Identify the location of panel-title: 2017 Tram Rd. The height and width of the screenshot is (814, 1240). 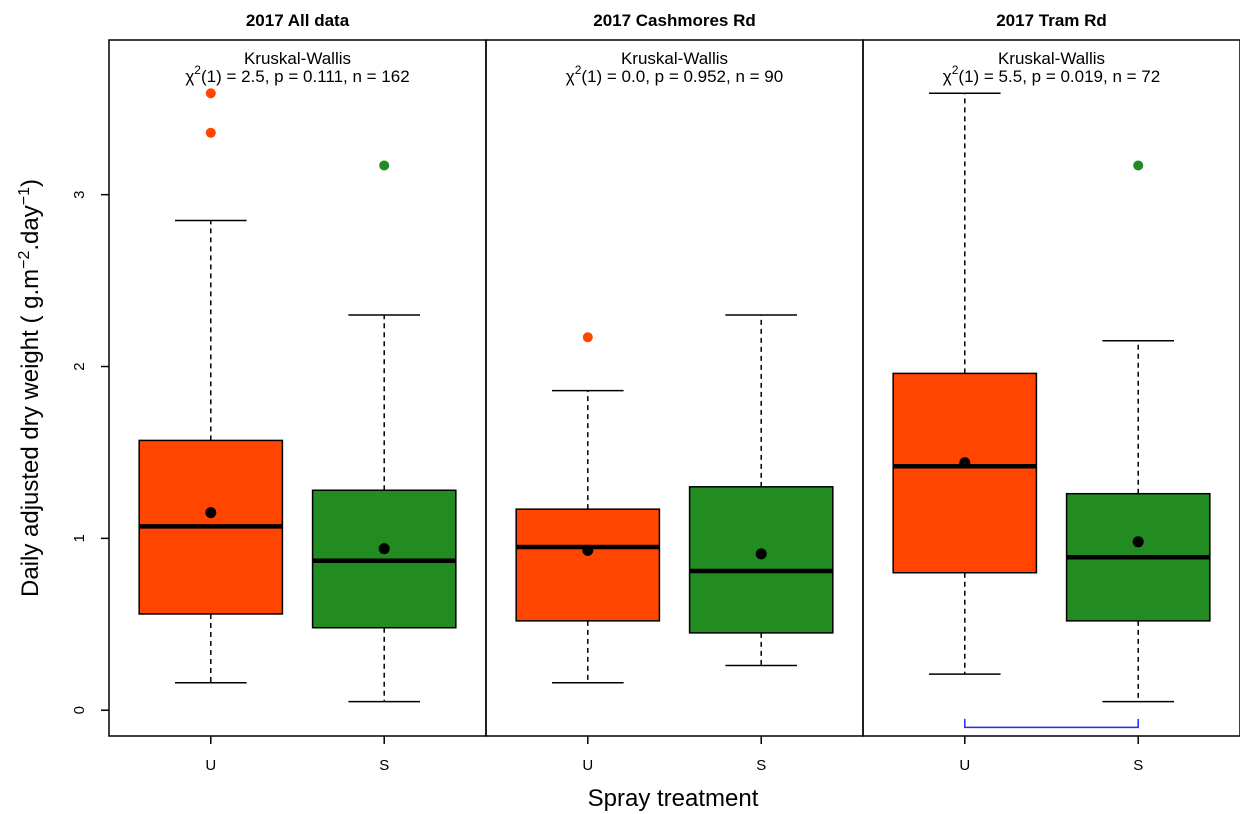
(1051, 20).